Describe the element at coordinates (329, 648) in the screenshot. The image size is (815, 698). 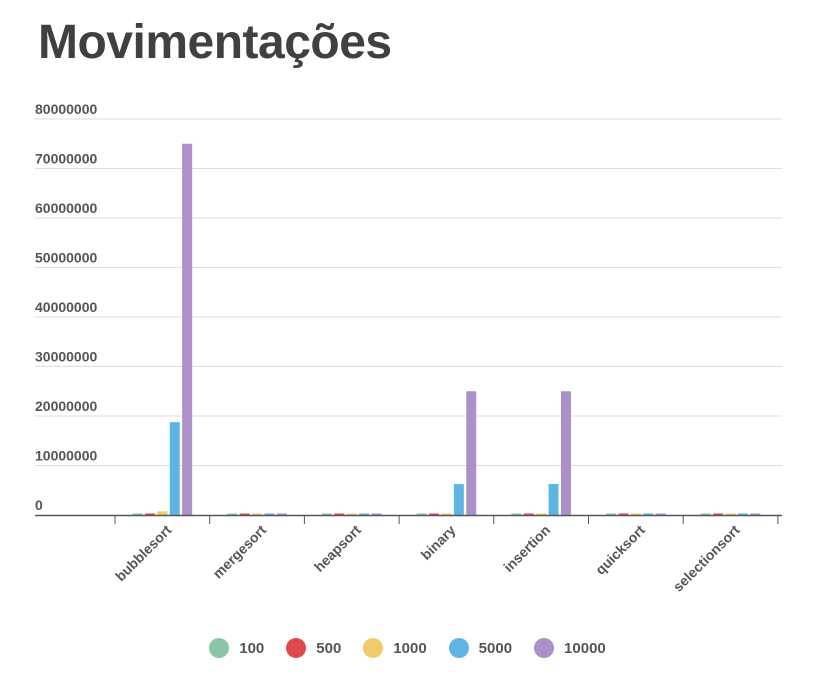
I see `legend-label: 500` at that location.